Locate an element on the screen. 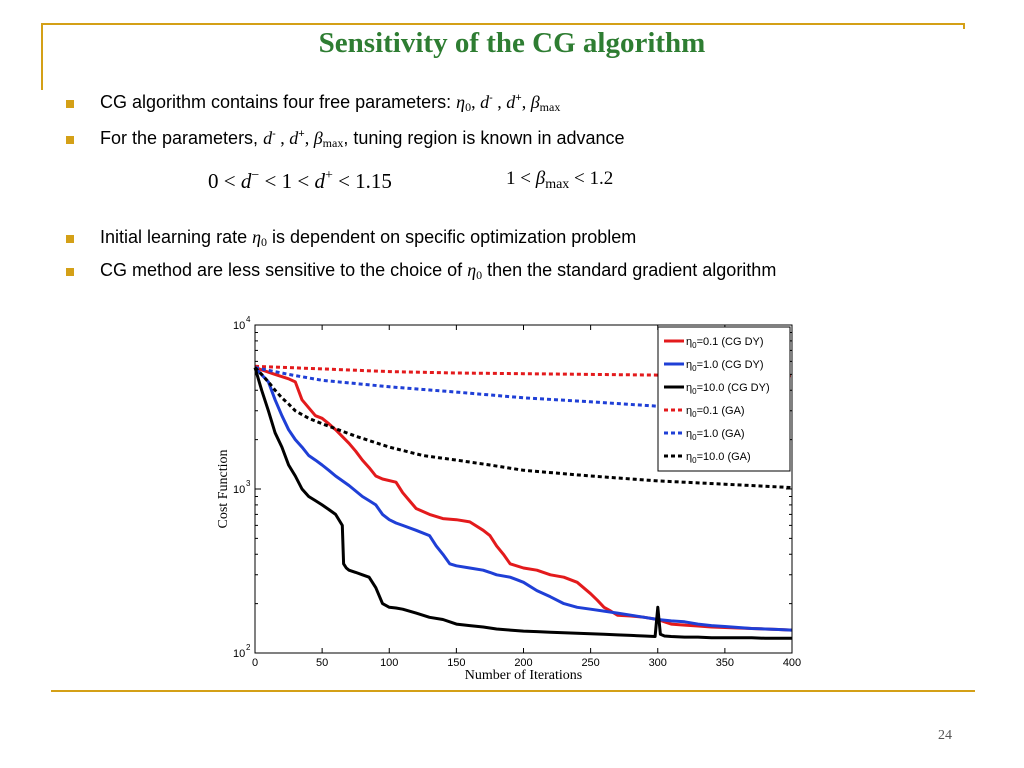 The width and height of the screenshot is (1024, 768). equation-d-range: 0 < d− < 1 < d+ < 1.15 is located at coordinates (300, 180).